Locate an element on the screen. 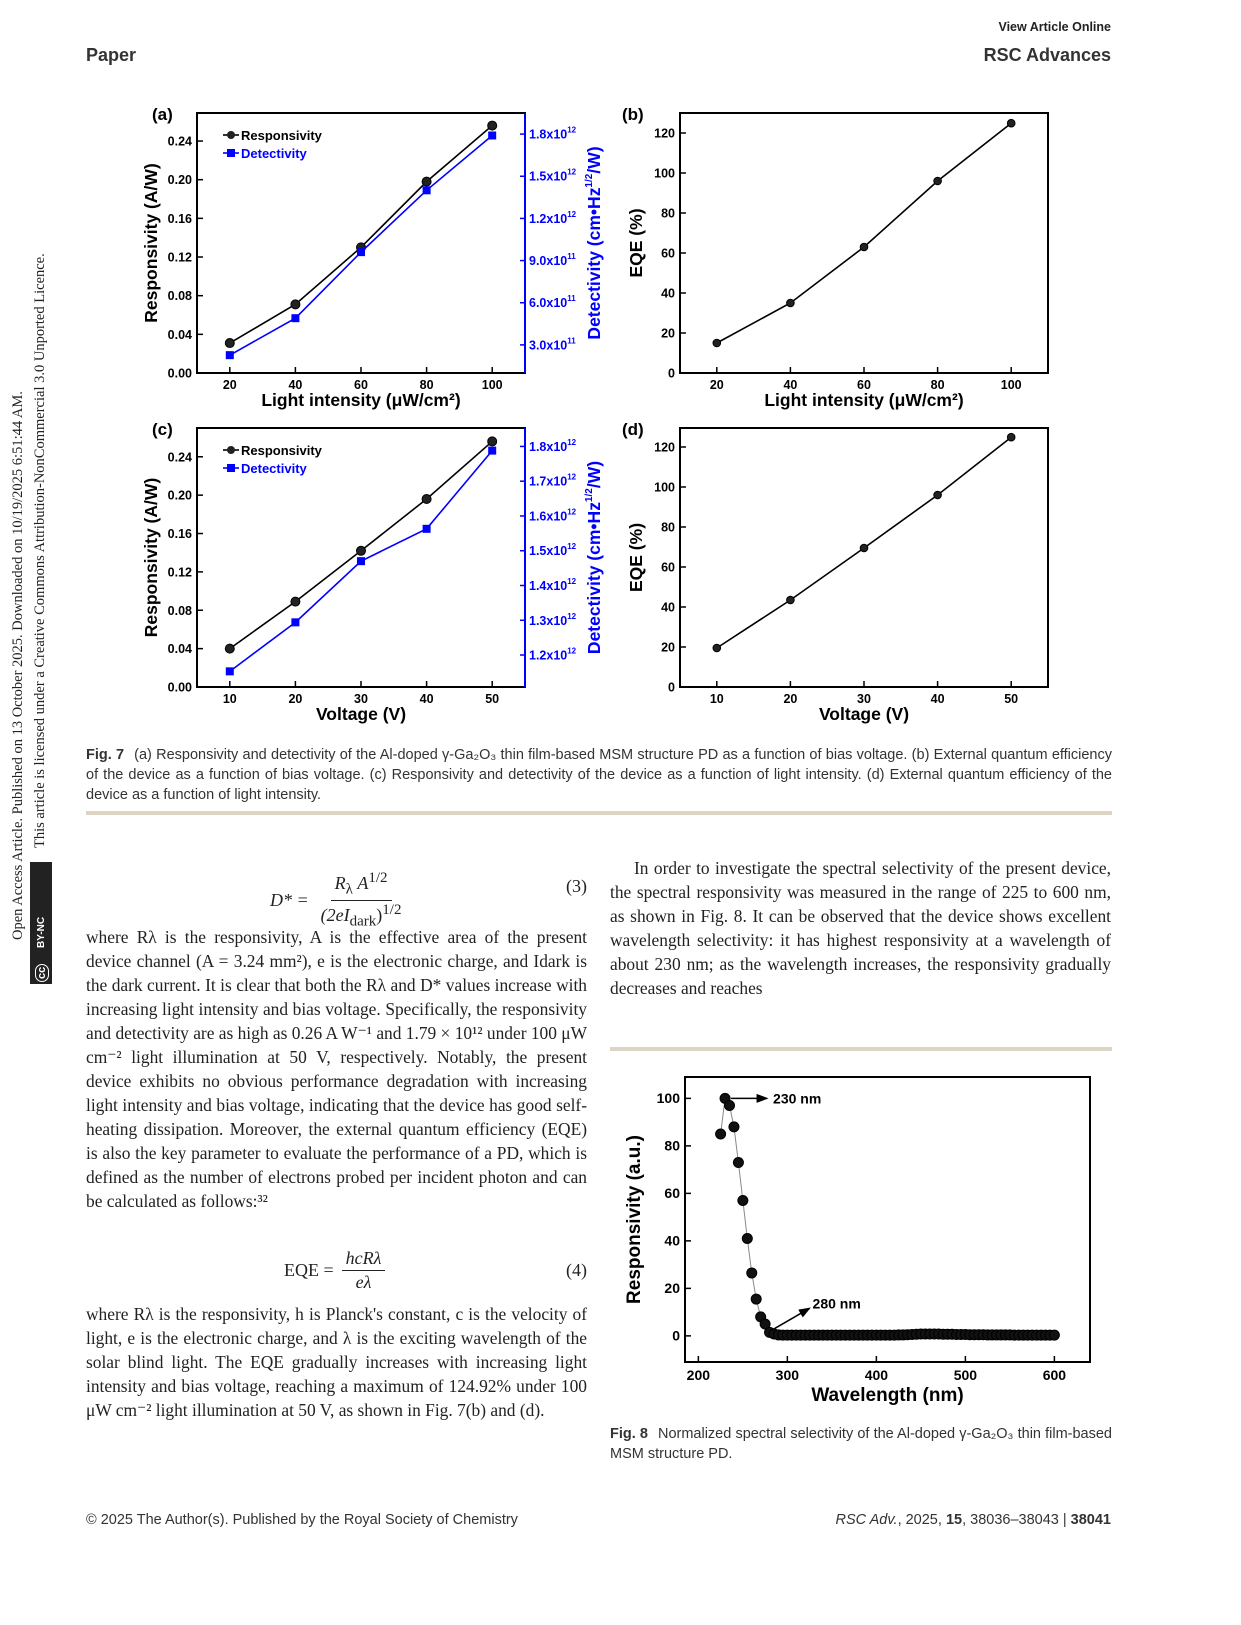 The image size is (1241, 1625). y-tick-label: 80 is located at coordinates (672, 1145).